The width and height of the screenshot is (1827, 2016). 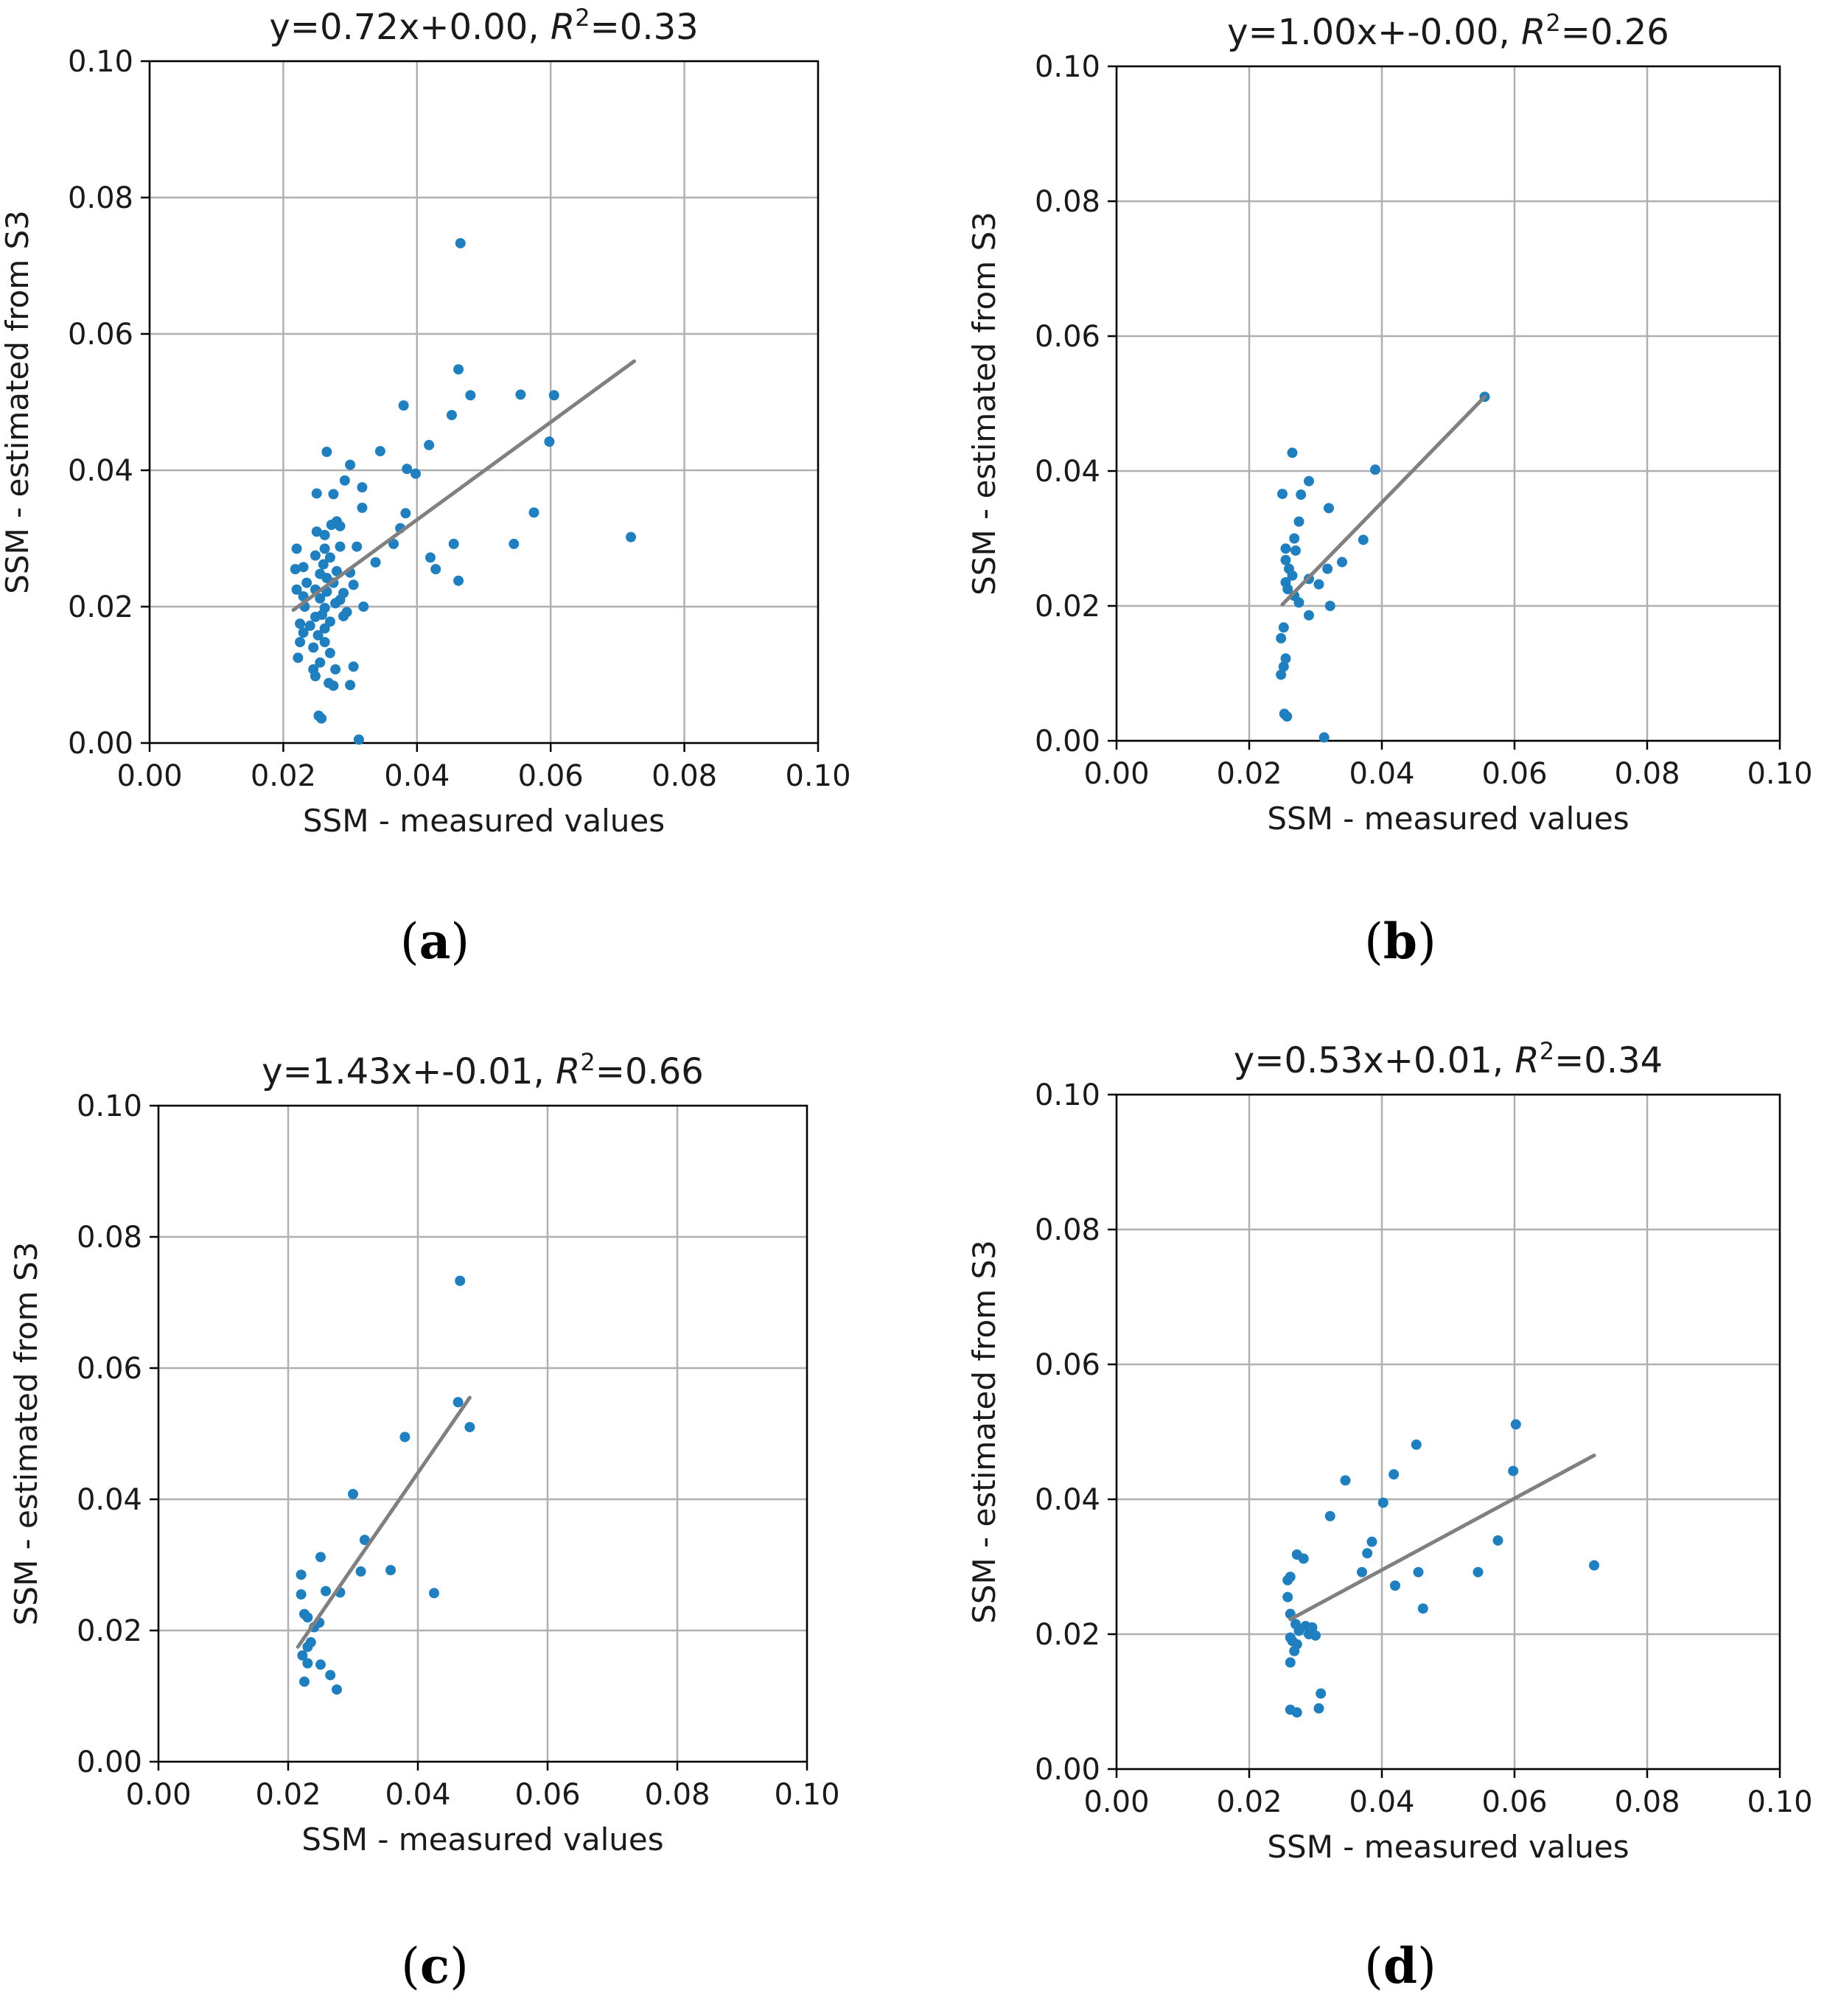 What do you see at coordinates (1400, 941) in the screenshot?
I see `panel-label: (b)` at bounding box center [1400, 941].